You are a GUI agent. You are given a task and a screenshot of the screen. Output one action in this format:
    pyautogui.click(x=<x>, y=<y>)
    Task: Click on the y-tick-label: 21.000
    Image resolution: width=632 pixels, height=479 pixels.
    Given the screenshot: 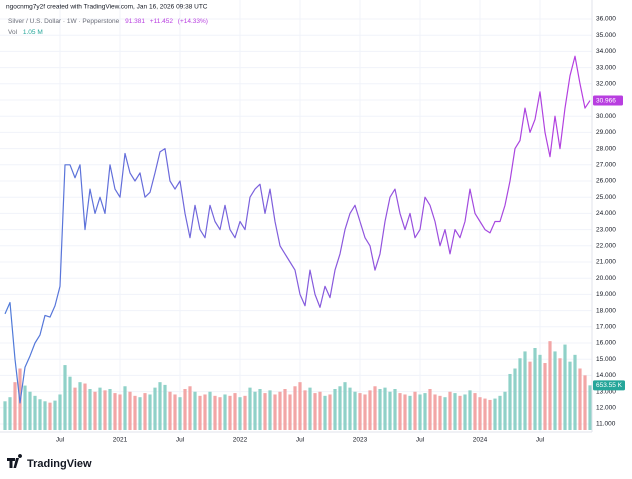 What is the action you would take?
    pyautogui.click(x=606, y=262)
    